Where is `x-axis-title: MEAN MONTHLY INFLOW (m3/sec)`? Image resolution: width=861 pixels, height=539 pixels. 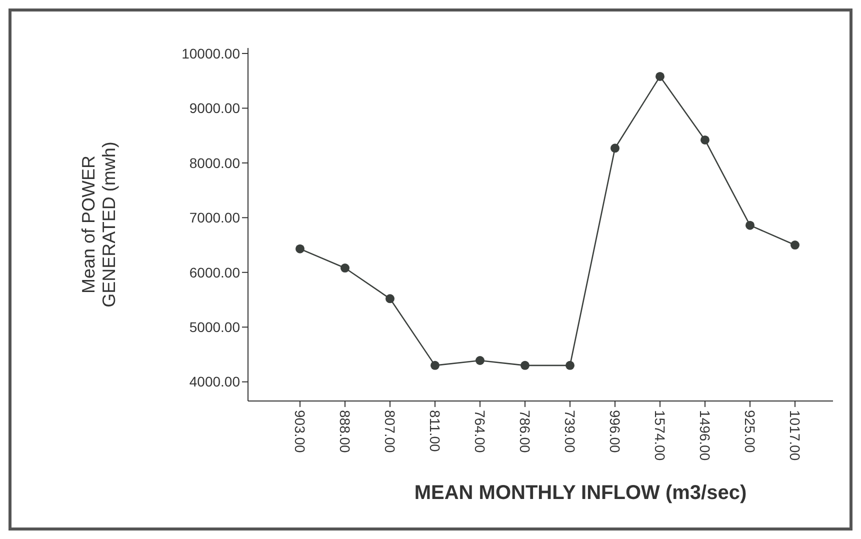 x-axis-title: MEAN MONTHLY INFLOW (m3/sec) is located at coordinates (580, 493).